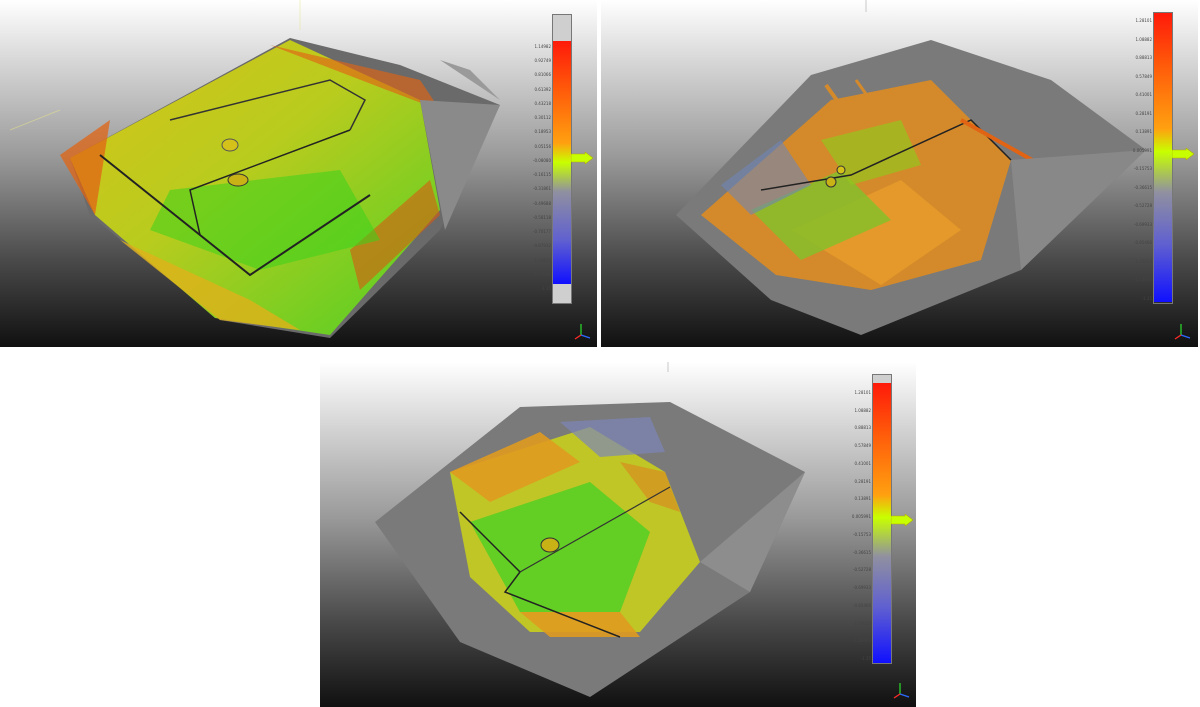 Image resolution: width=1200 pixels, height=707 pixels. Describe the element at coordinates (542, 232) in the screenshot. I see `colorbar-tick-label: -0.70177` at that location.